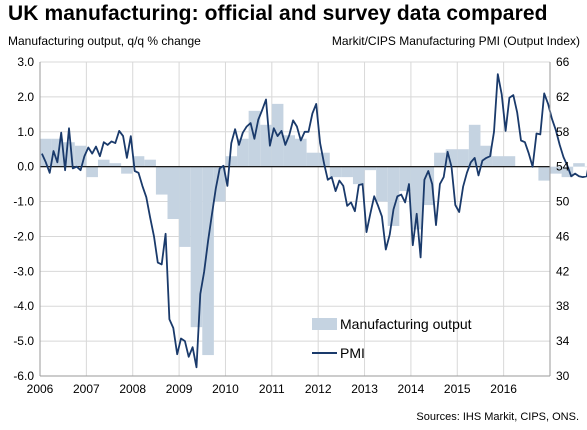 This screenshot has height=430, width=587. I want to click on left-tick-label: -2.0, so click(23, 236).